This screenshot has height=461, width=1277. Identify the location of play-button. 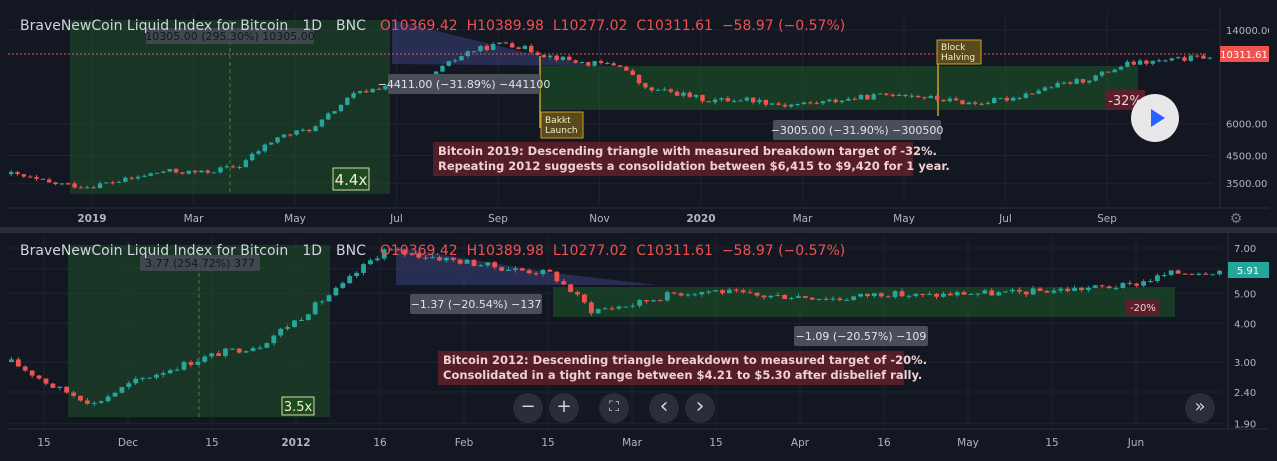
(1155, 118).